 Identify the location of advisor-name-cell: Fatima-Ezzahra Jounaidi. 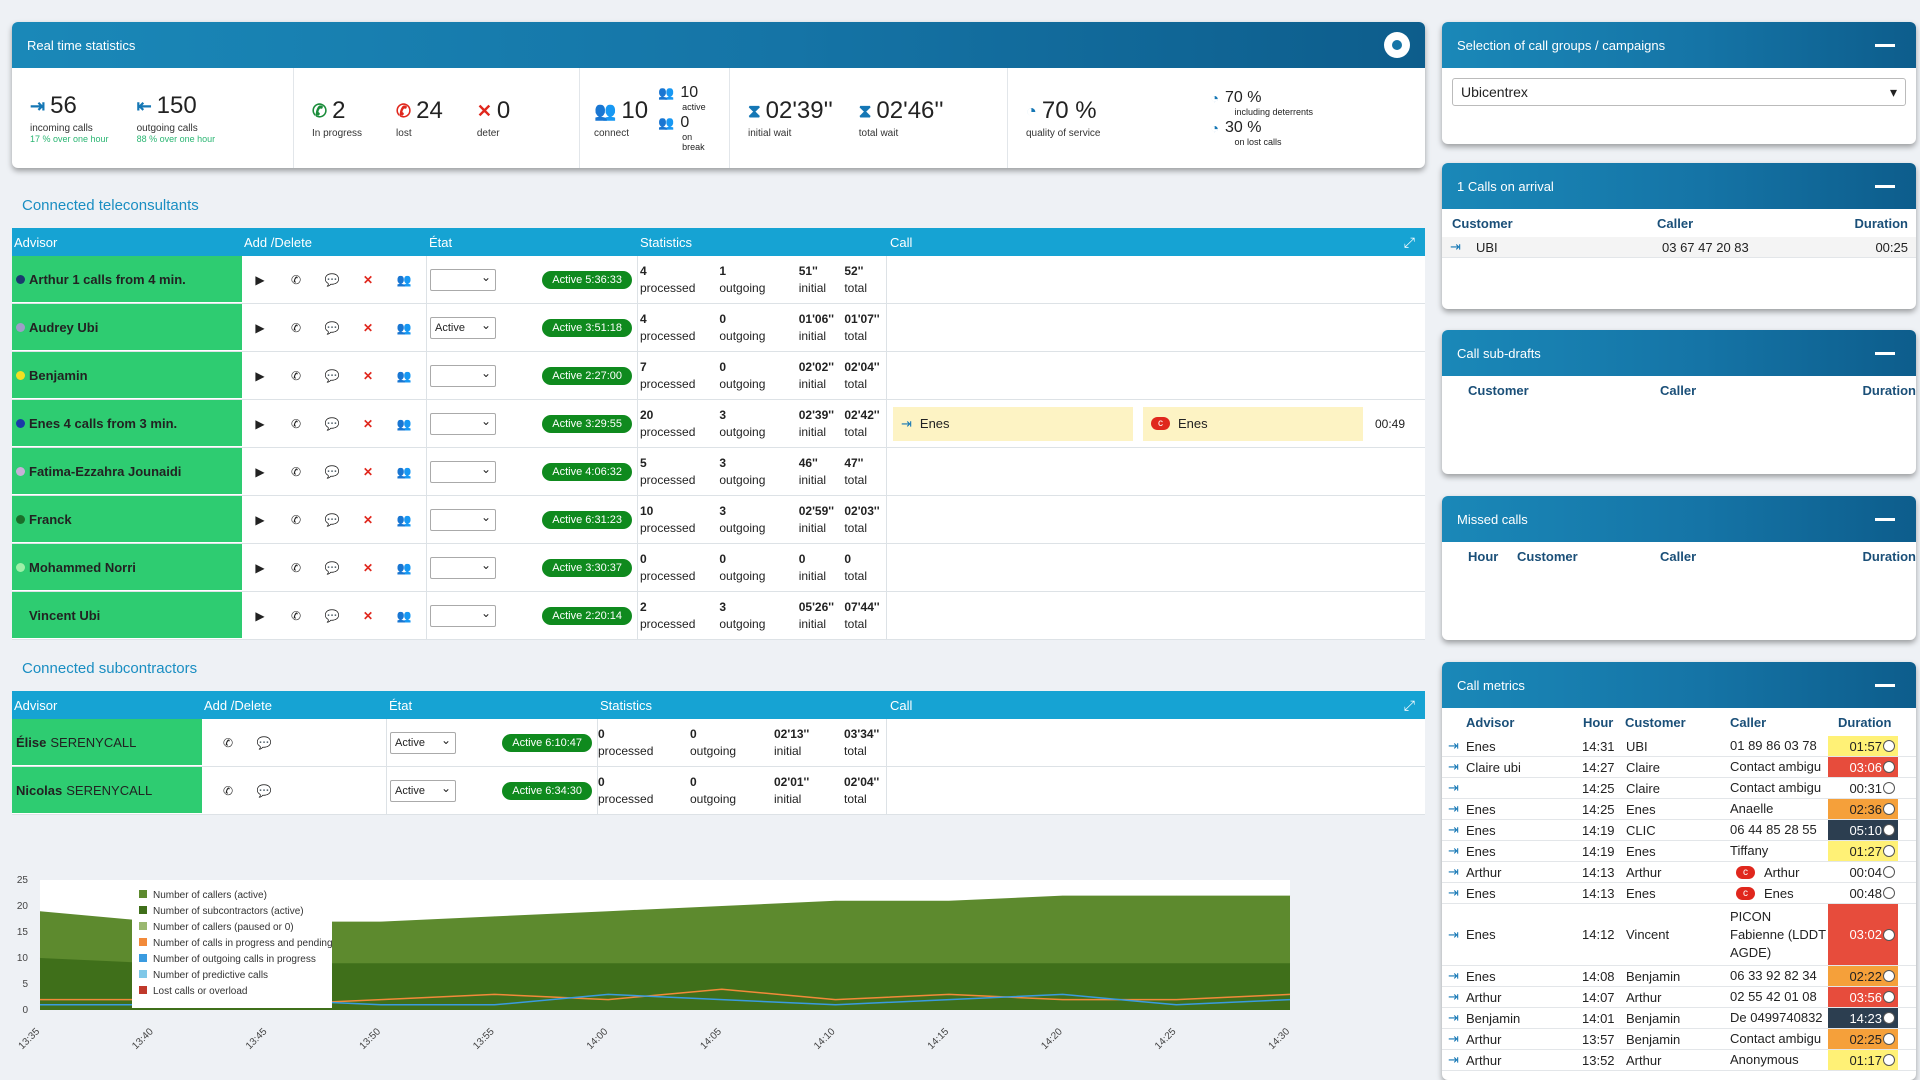
(127, 471).